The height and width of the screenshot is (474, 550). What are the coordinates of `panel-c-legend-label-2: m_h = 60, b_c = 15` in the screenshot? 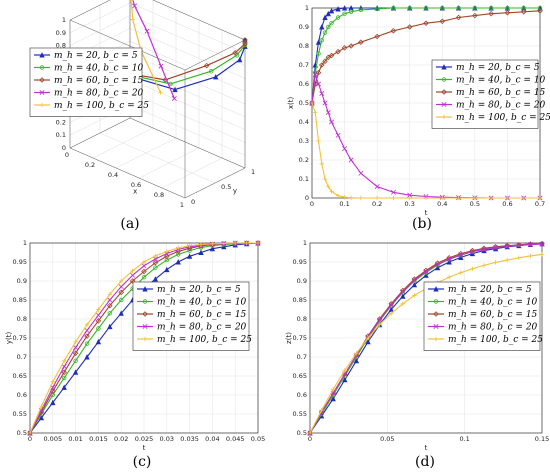 It's located at (202, 315).